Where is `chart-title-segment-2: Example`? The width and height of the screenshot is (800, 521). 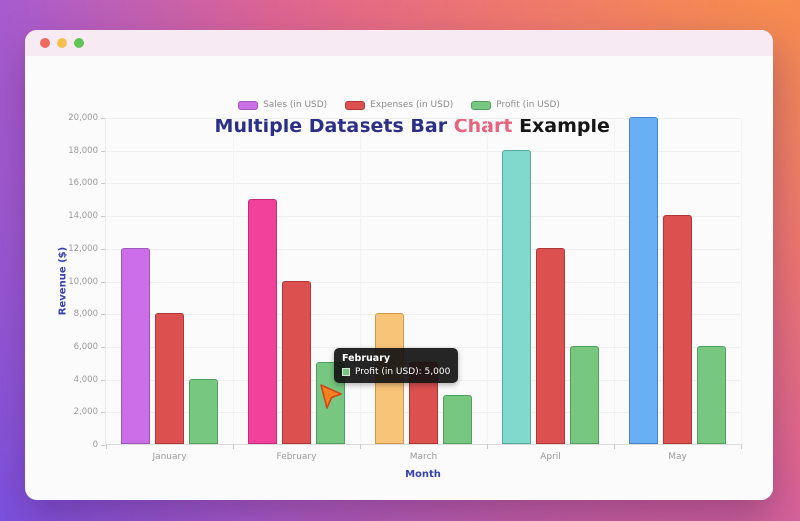 chart-title-segment-2: Example is located at coordinates (561, 126).